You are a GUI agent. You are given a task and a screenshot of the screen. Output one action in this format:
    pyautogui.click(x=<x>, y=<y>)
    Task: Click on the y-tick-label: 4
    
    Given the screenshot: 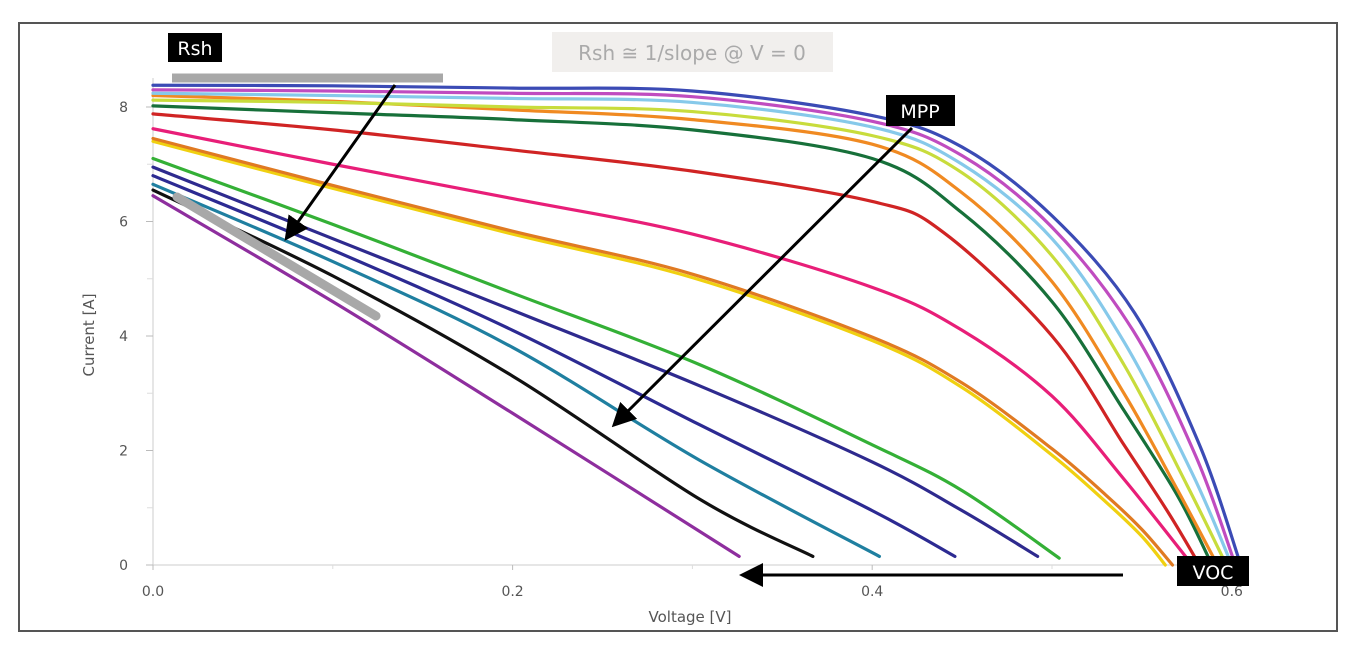 What is the action you would take?
    pyautogui.click(x=123, y=337)
    